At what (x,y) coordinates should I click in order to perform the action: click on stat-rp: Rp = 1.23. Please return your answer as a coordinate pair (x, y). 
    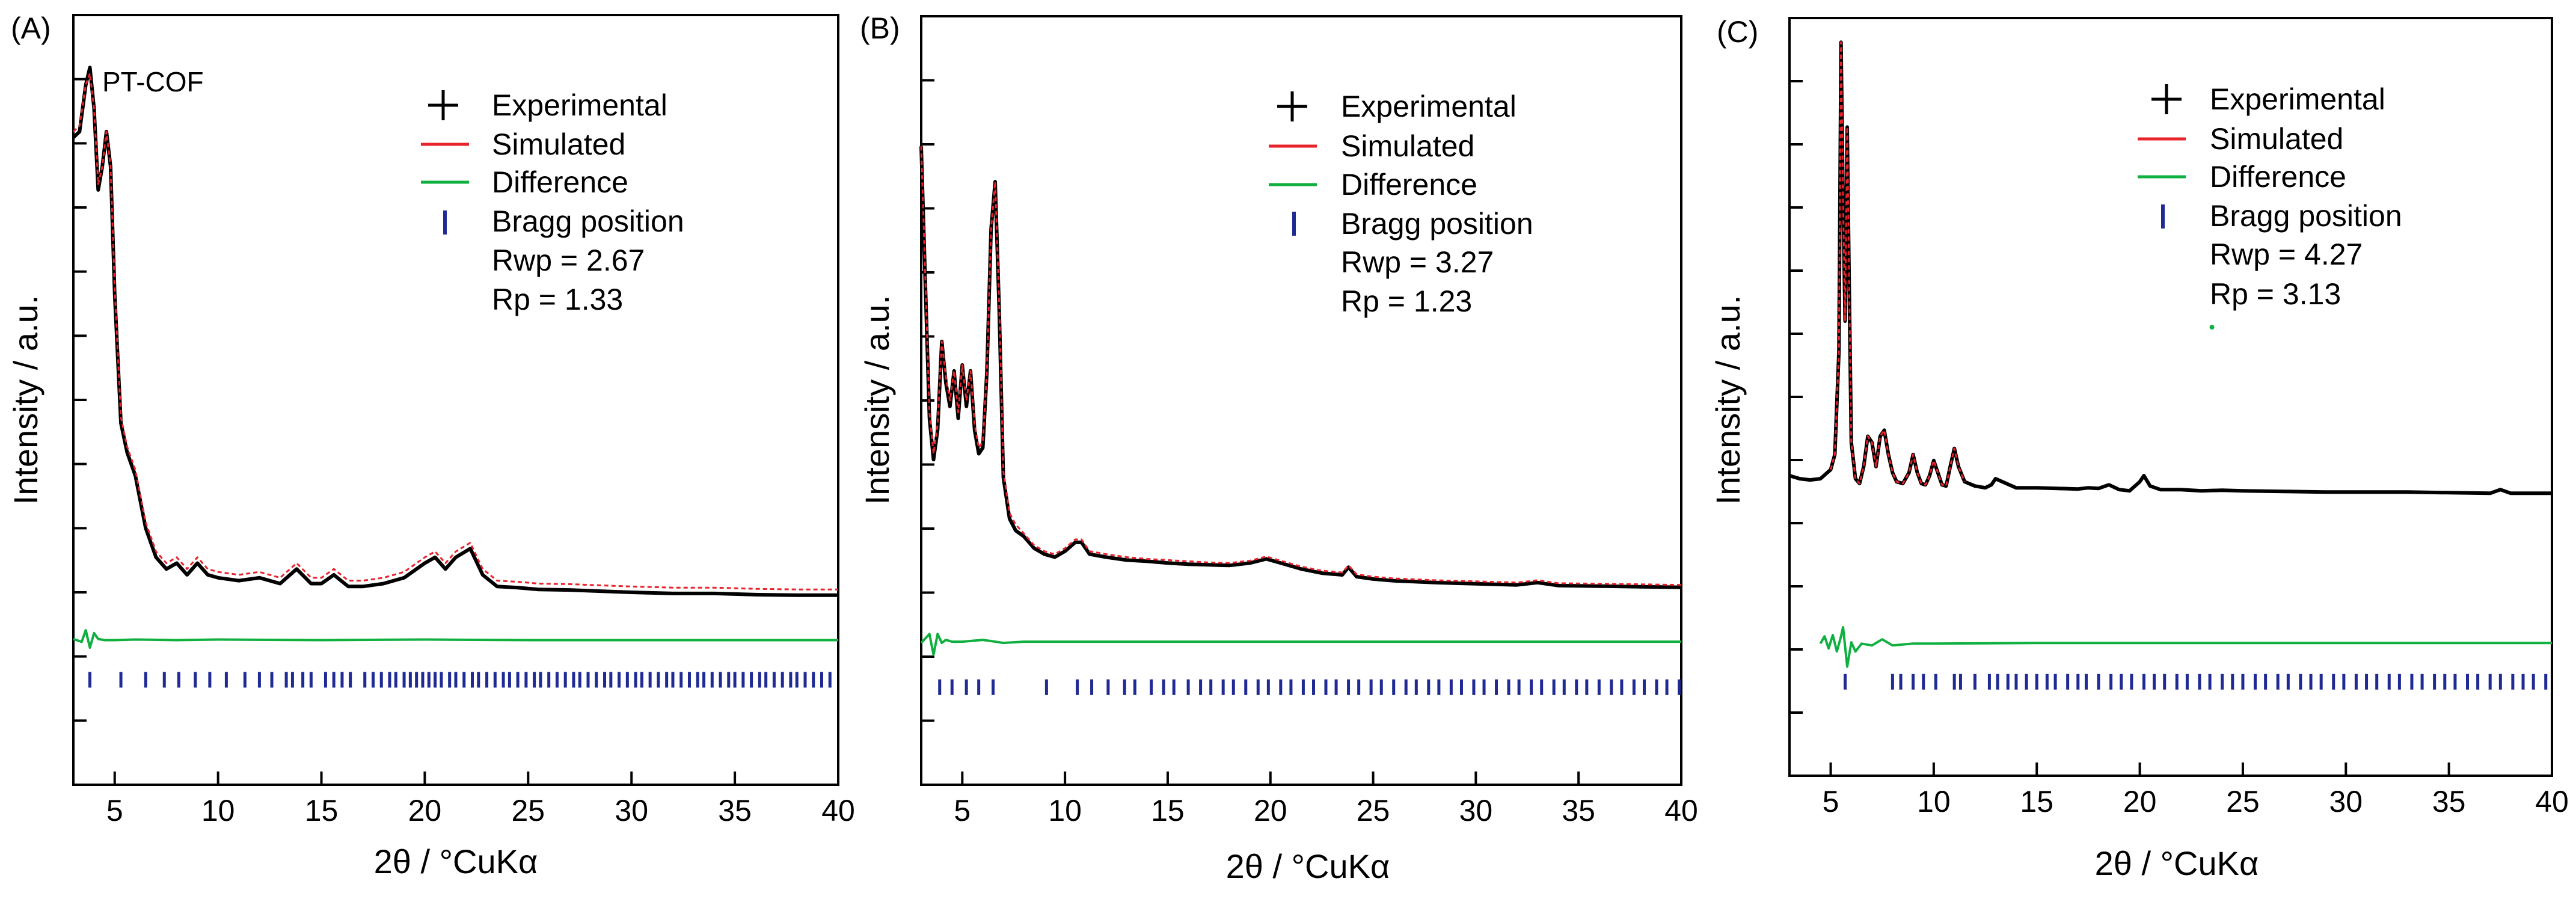
    Looking at the image, I should click on (1406, 301).